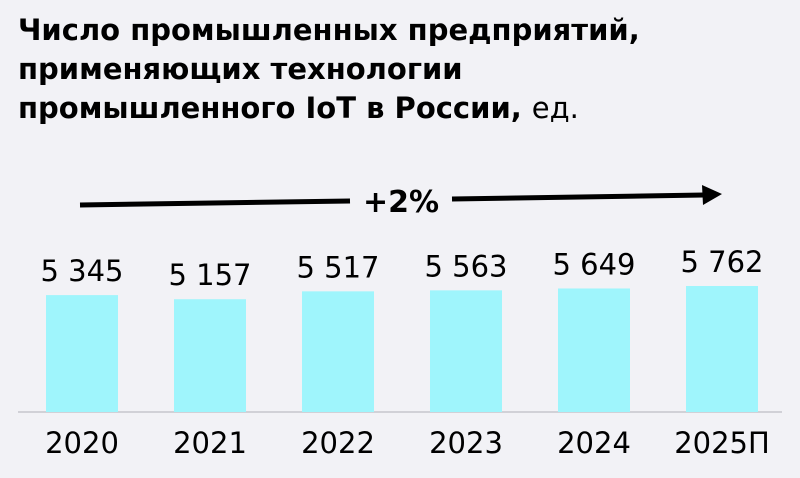 This screenshot has height=478, width=800. I want to click on title-line: применяющих технологии, so click(240, 69).